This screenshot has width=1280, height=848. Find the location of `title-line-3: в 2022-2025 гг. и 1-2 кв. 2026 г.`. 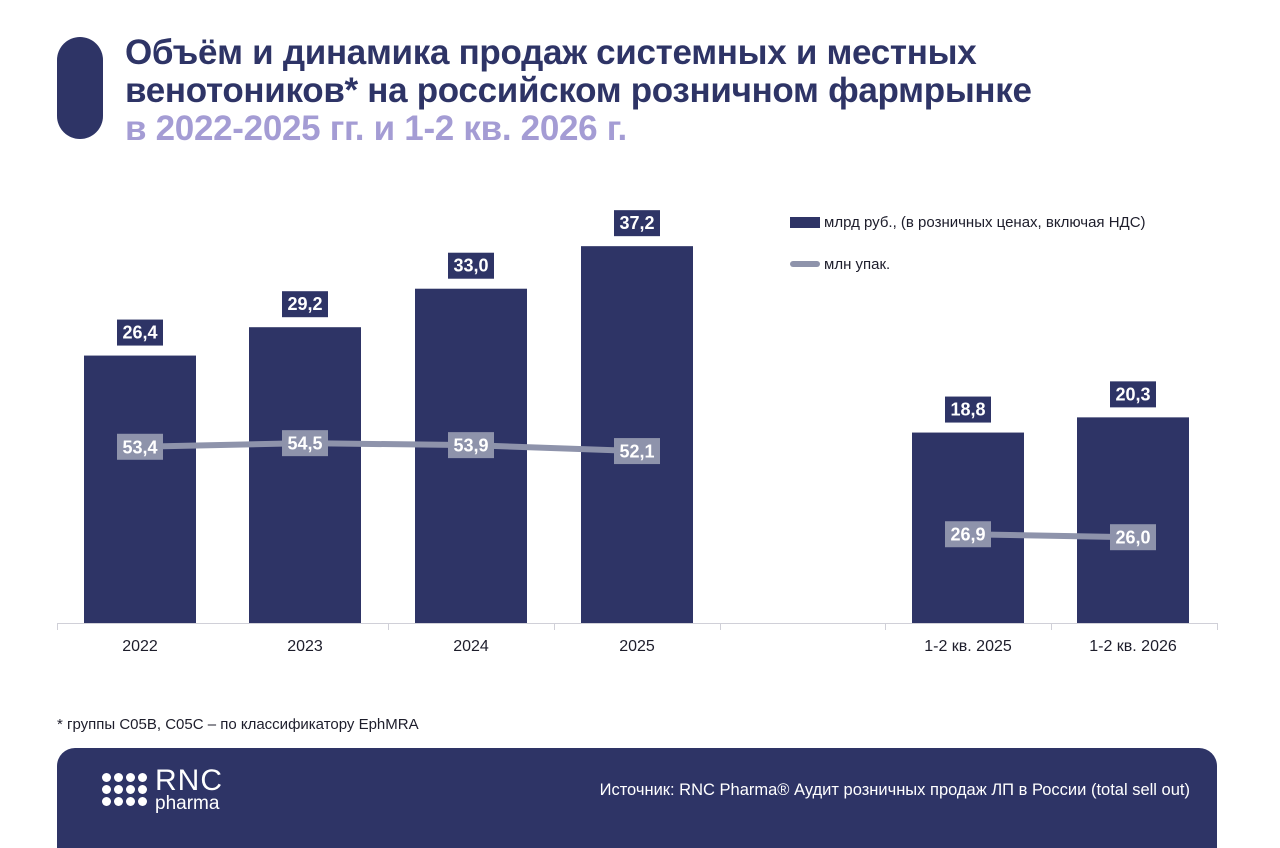

title-line-3: в 2022-2025 гг. и 1-2 кв. 2026 г. is located at coordinates (376, 128).